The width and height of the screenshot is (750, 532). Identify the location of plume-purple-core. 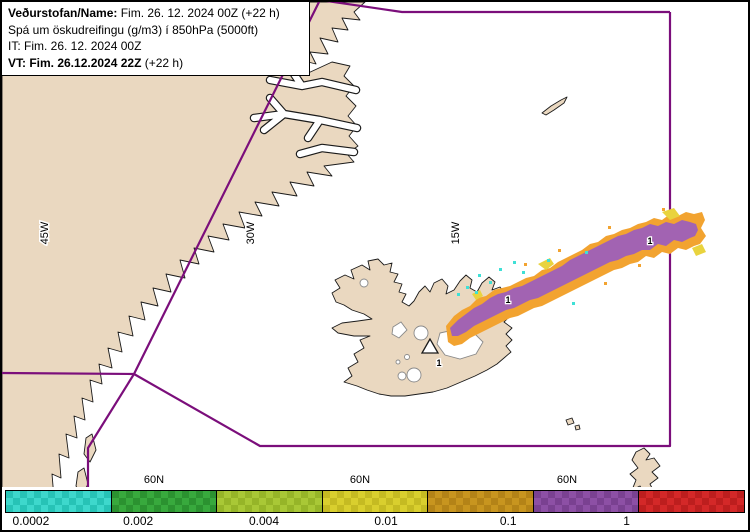
(574, 278).